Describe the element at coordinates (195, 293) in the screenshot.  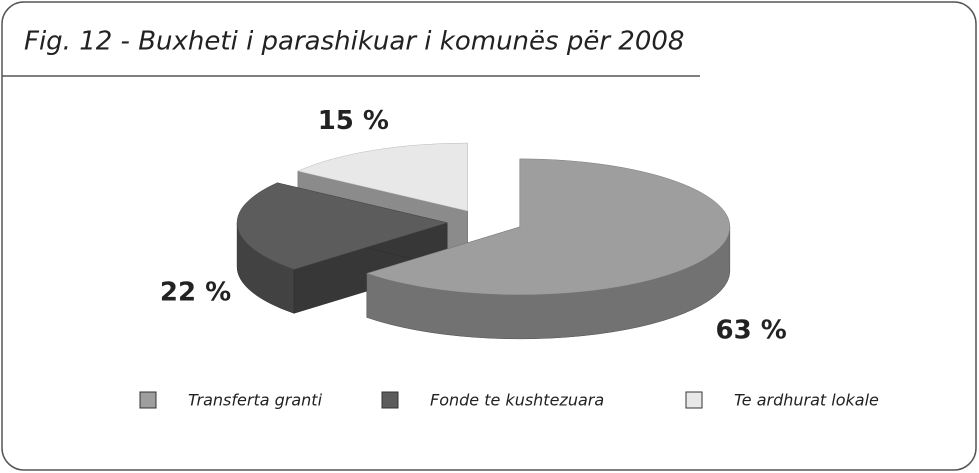
I see `value-label: 22 %` at that location.